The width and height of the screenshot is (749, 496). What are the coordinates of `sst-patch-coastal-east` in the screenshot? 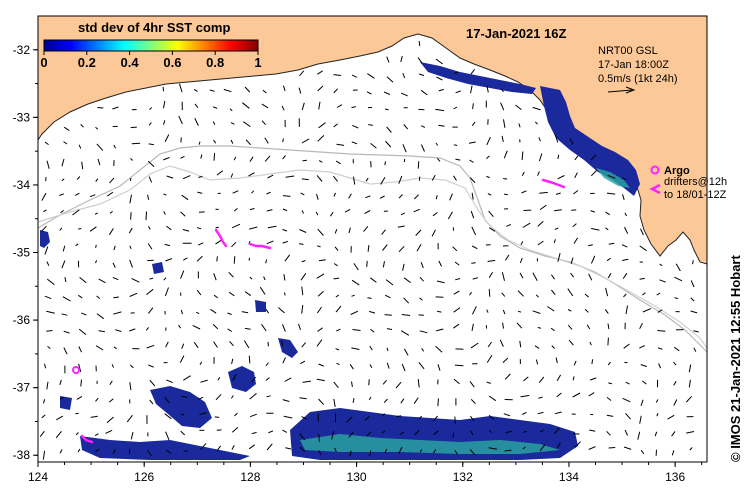 It's located at (590, 141).